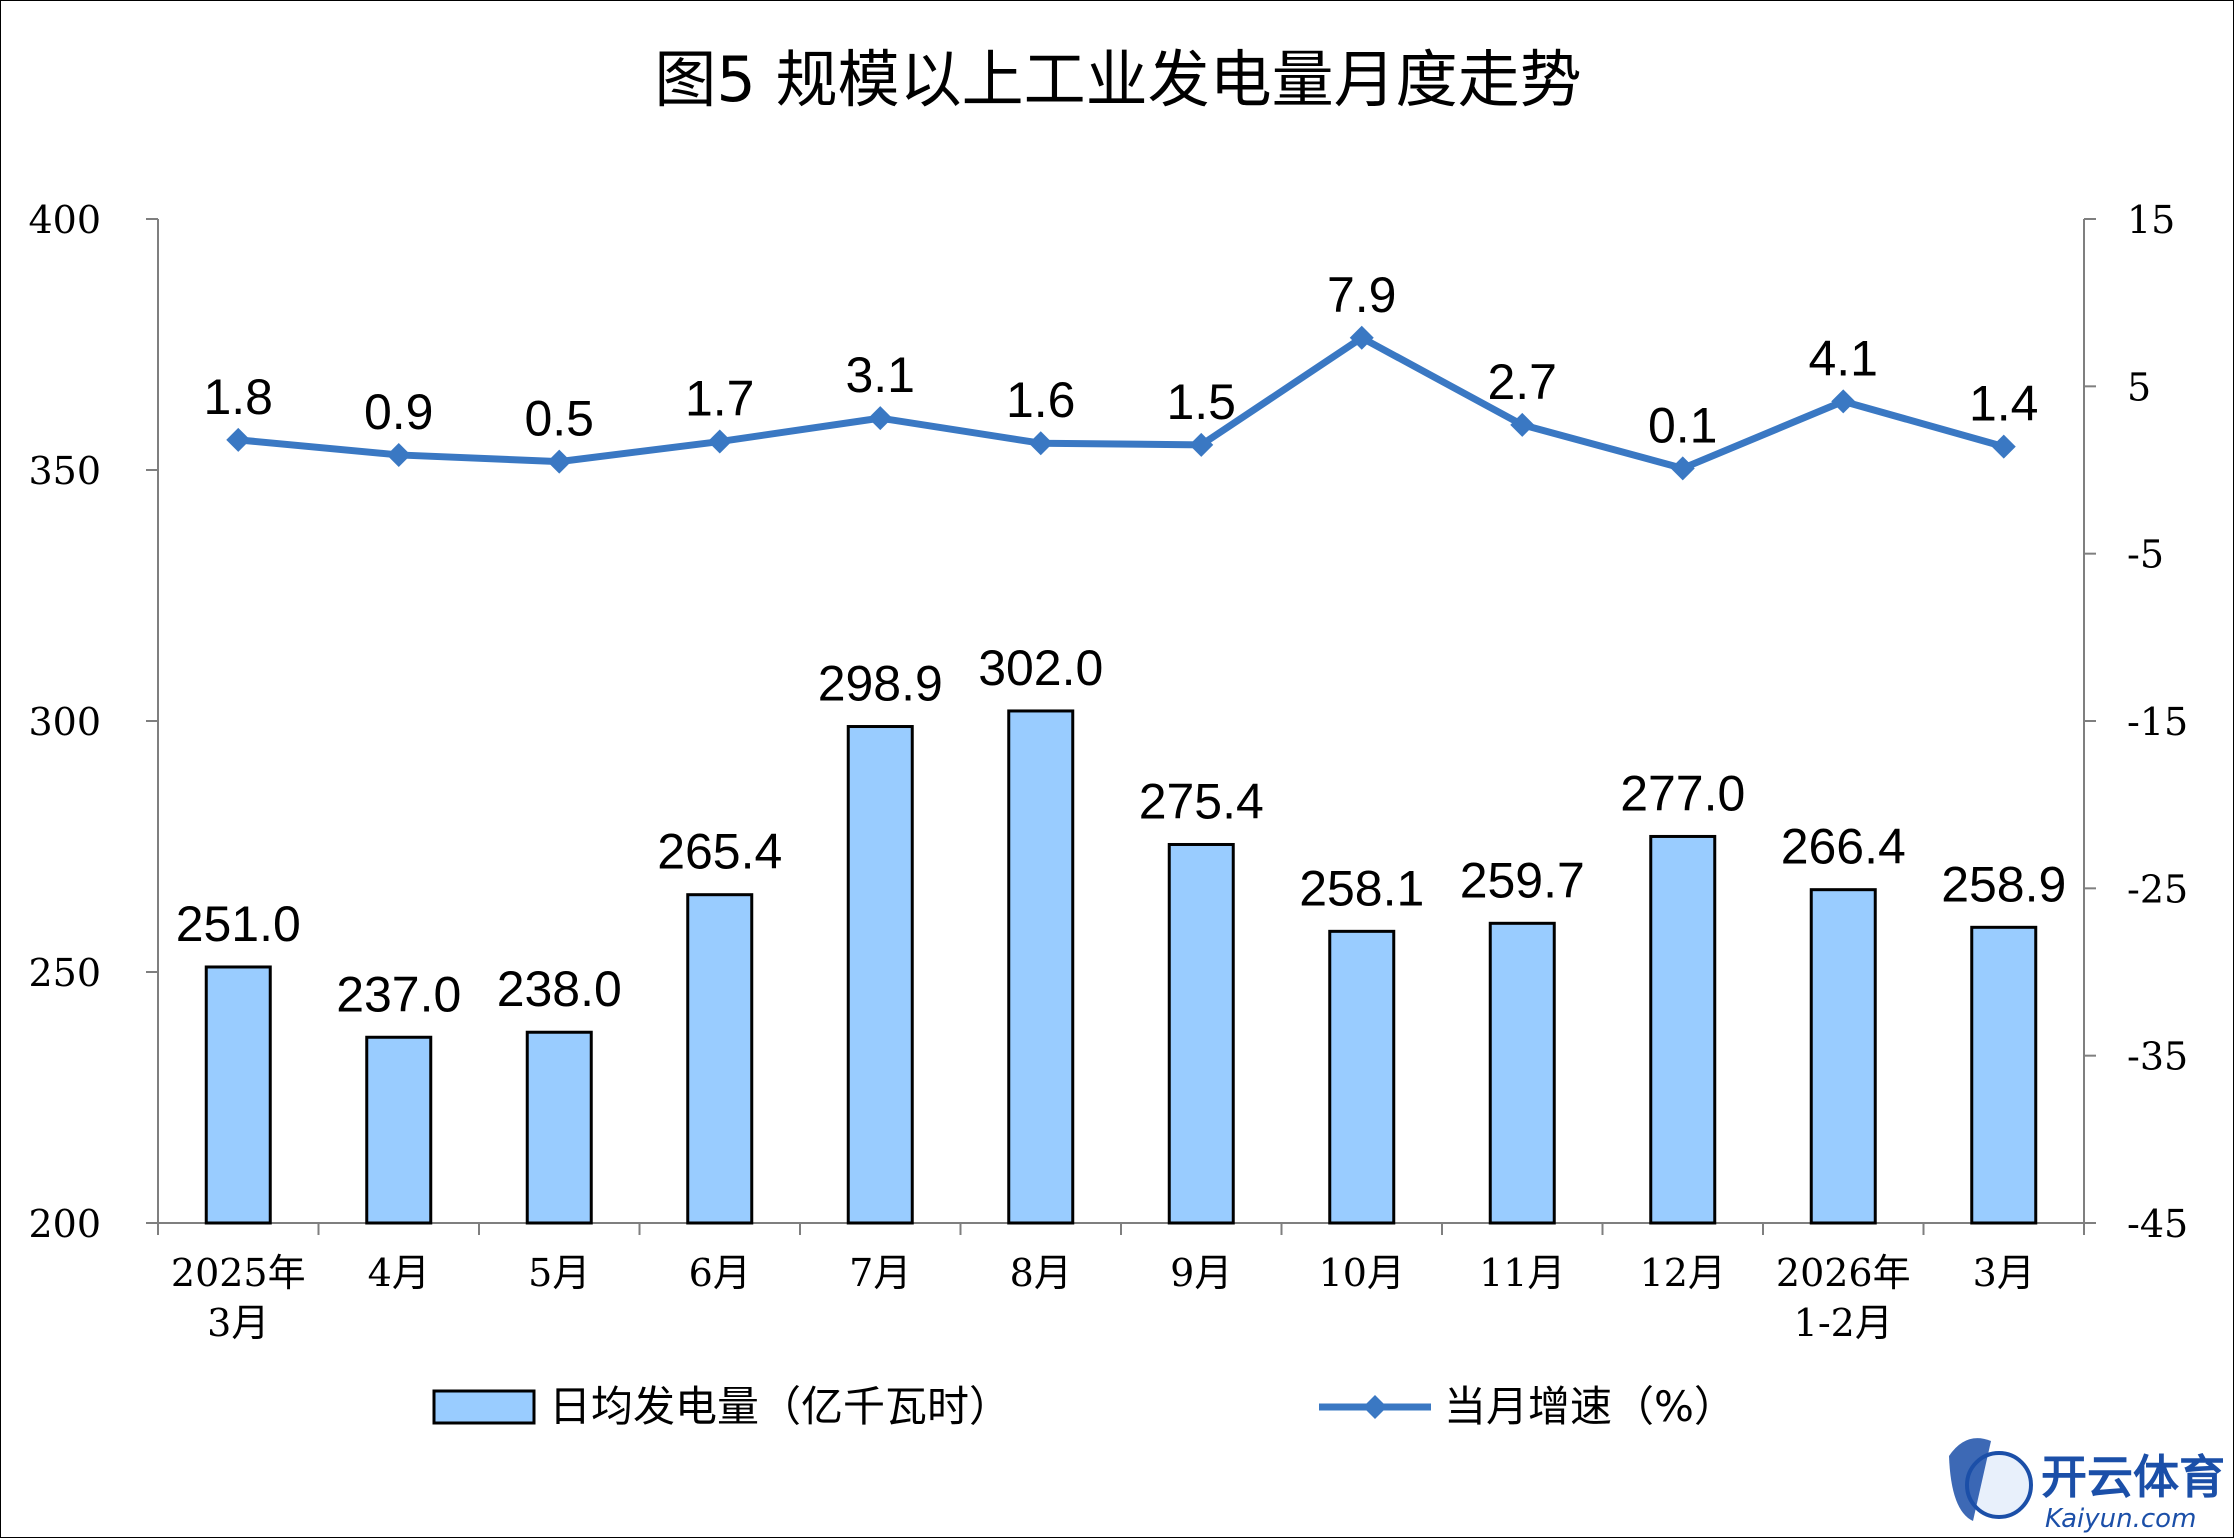 This screenshot has height=1540, width=2236. I want to click on growth-value-label: 1.5, so click(1201, 402).